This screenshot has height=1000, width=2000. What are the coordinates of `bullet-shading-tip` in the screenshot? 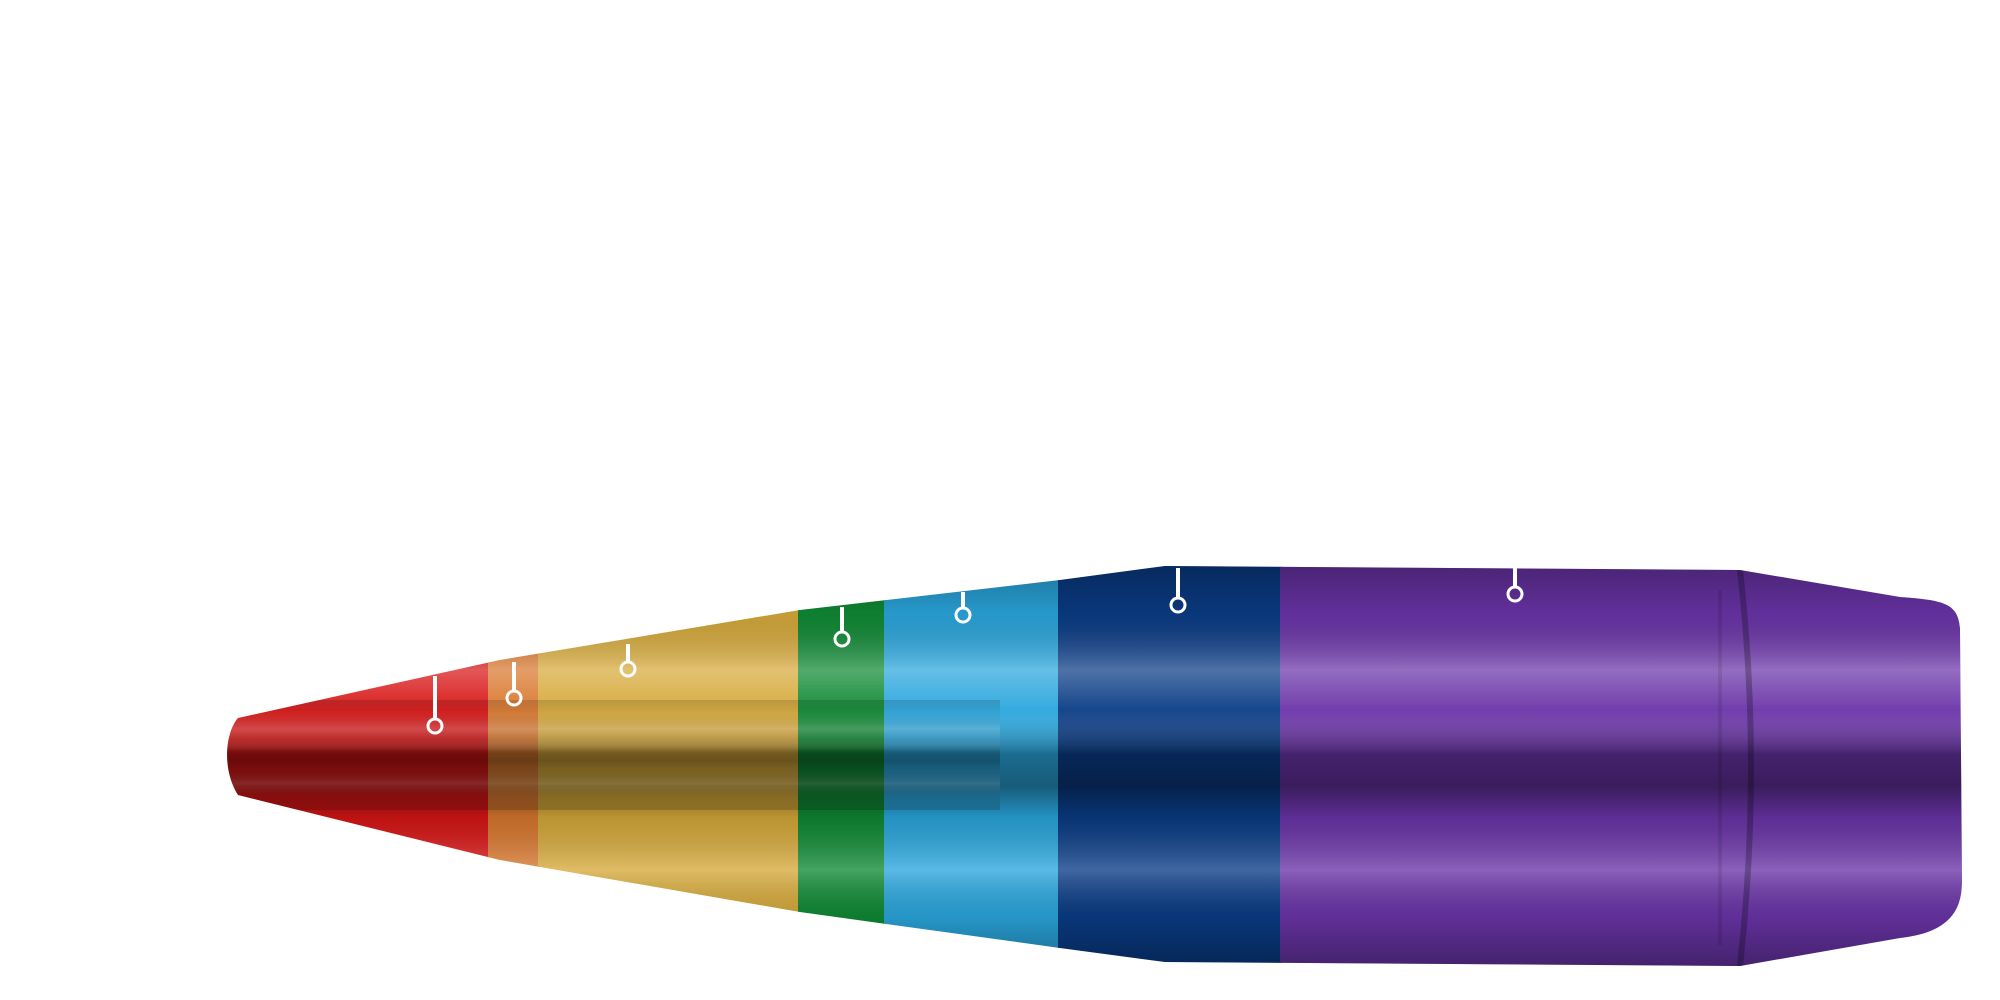 It's located at (613, 755).